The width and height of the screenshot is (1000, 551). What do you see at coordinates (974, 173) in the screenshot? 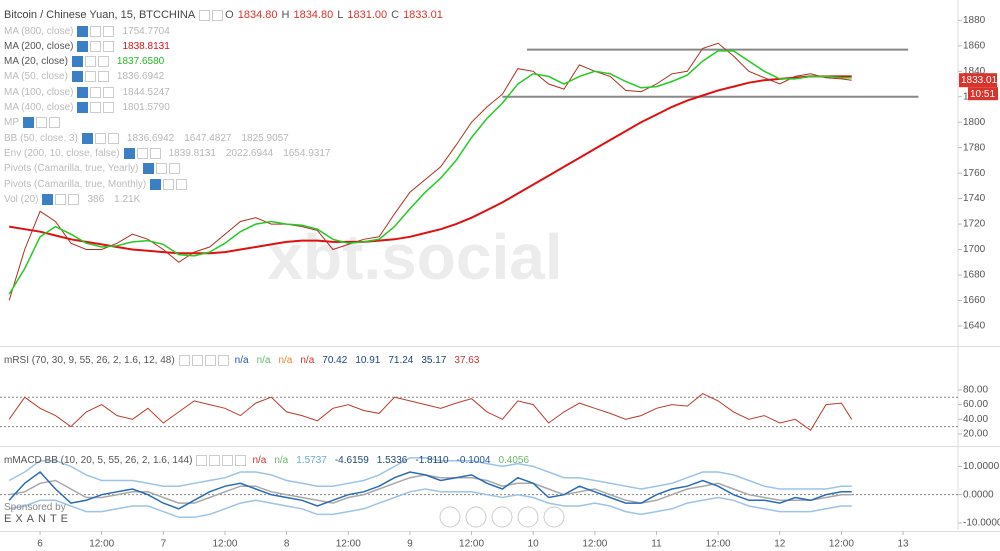
I see `y-tick-label: 1760` at bounding box center [974, 173].